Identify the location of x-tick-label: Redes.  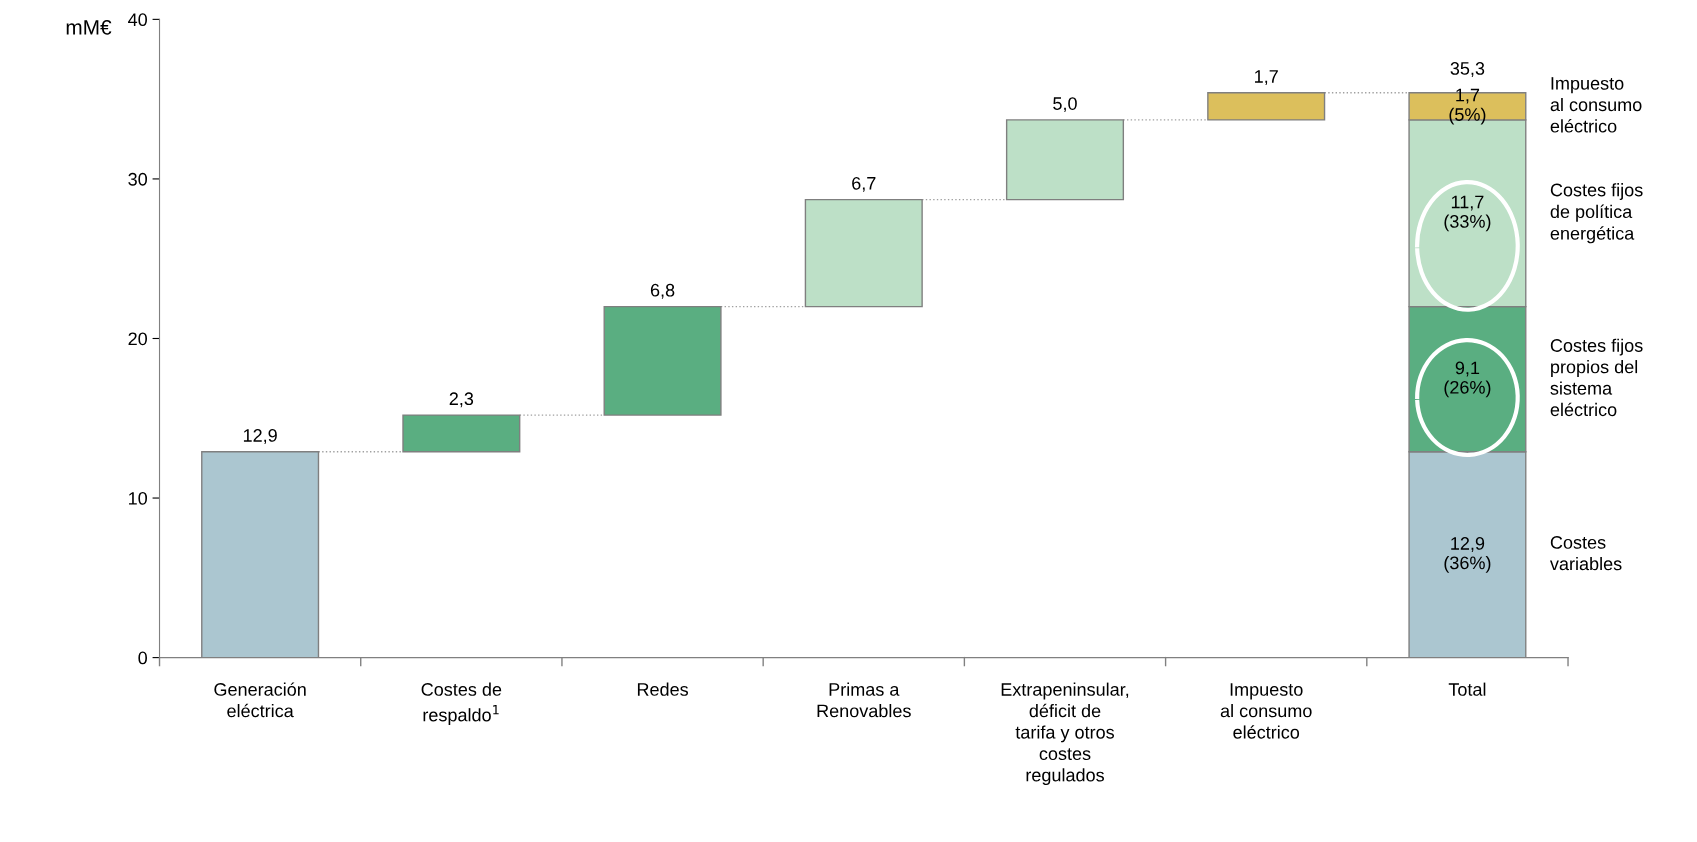
(662, 689).